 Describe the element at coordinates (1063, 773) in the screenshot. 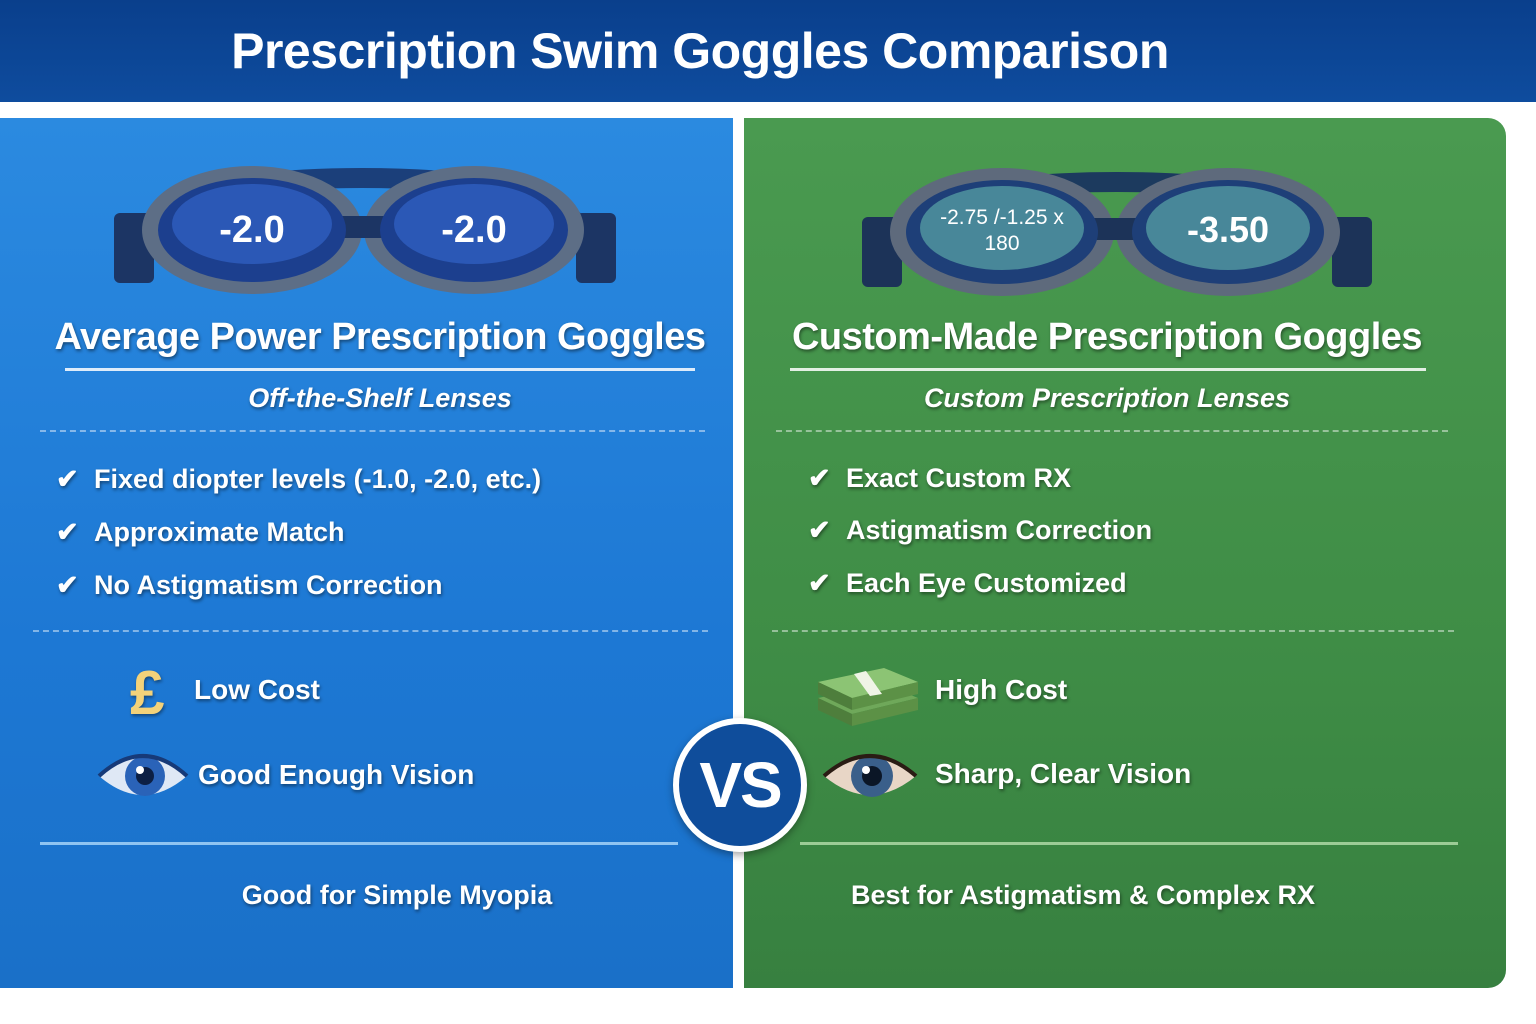

I see `vision-label: Sharp, Clear Vision` at that location.